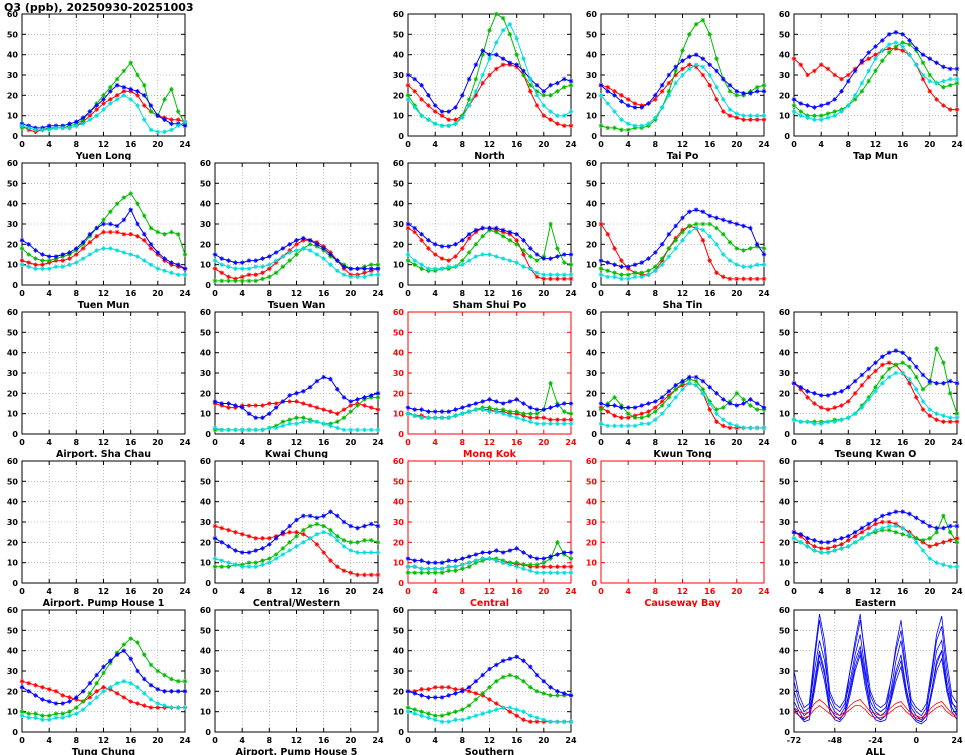 This screenshot has height=755, width=965. I want to click on chart-central-western: 0 4 8 12 16 20 24 0 10 20 30 40 50 60 Central/Western, so click(289, 532).